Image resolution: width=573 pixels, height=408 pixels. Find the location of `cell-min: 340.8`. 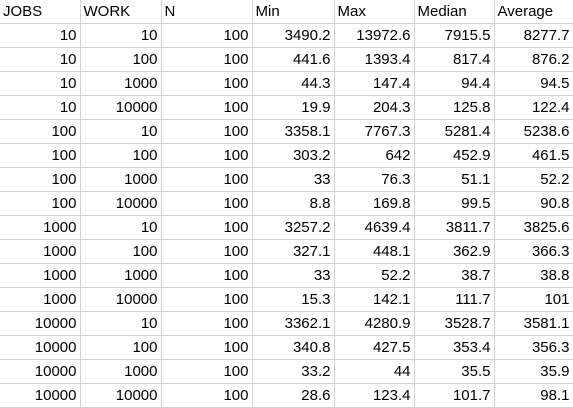

cell-min: 340.8 is located at coordinates (293, 347).